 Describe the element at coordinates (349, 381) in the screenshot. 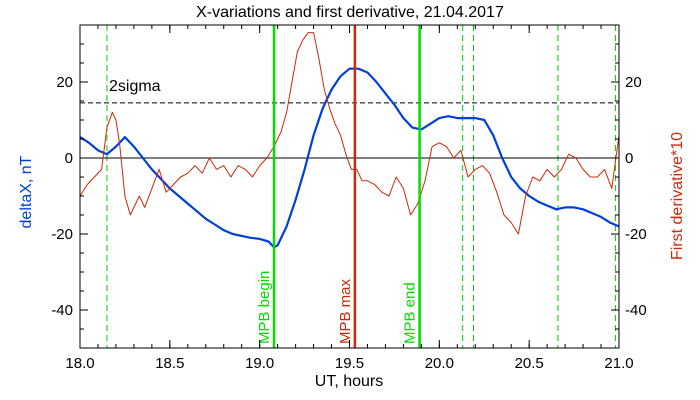

I see `x-axis-label: UT, hours` at that location.